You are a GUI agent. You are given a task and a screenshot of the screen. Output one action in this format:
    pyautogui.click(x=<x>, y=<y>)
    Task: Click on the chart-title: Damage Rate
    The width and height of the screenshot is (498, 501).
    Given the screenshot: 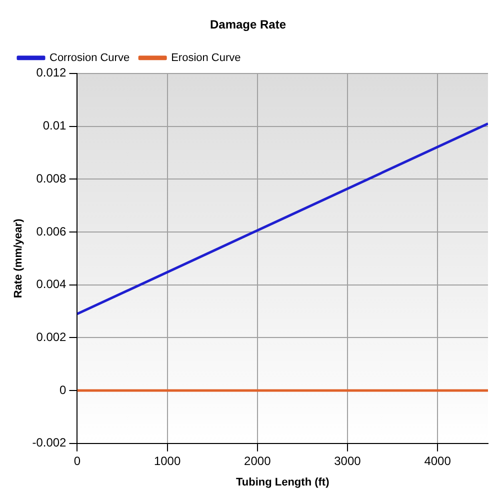 What is the action you would take?
    pyautogui.click(x=248, y=25)
    